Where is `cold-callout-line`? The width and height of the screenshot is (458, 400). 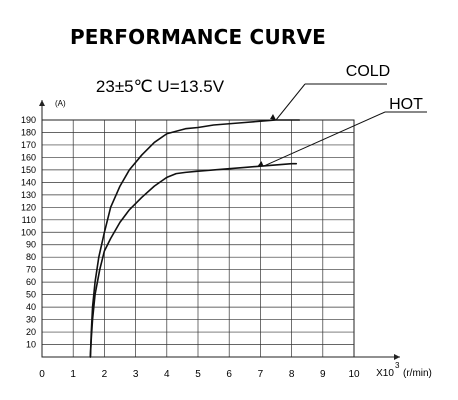
cold-callout-line is located at coordinates (290, 102).